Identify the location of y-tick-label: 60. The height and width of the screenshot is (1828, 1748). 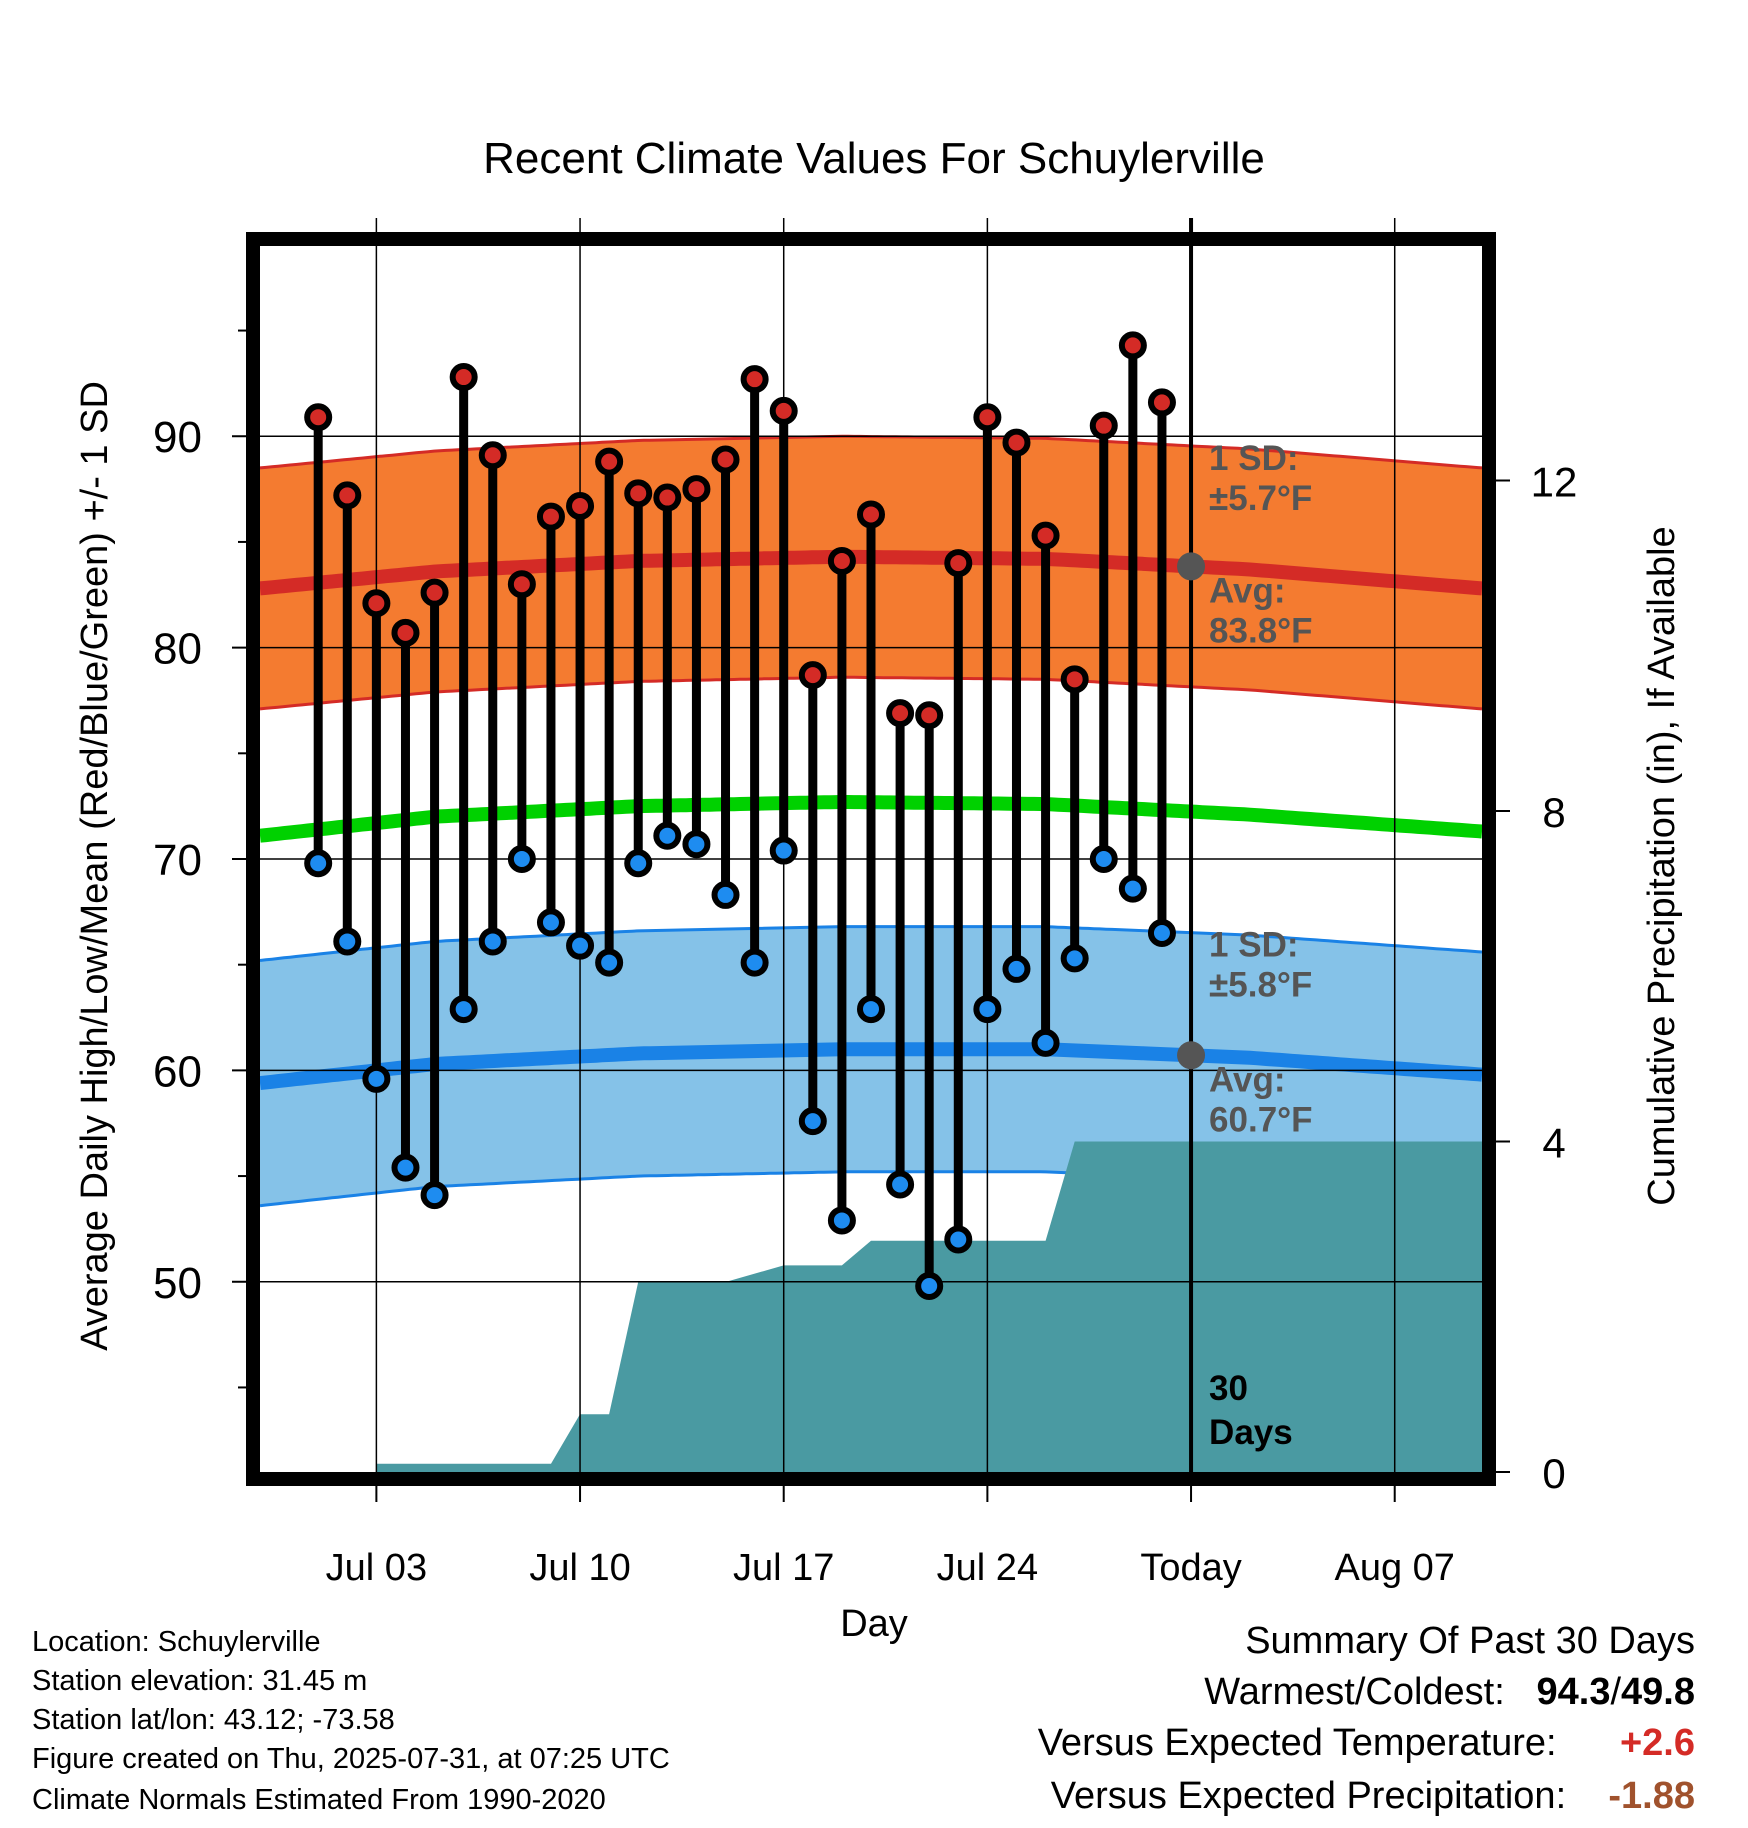
(177, 1071).